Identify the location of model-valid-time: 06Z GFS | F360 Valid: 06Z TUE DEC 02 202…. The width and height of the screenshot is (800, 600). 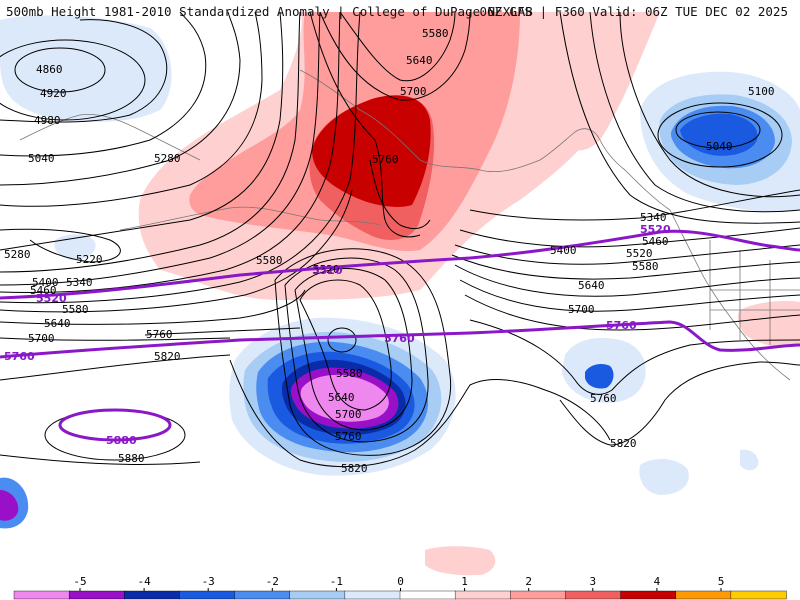
(633, 11).